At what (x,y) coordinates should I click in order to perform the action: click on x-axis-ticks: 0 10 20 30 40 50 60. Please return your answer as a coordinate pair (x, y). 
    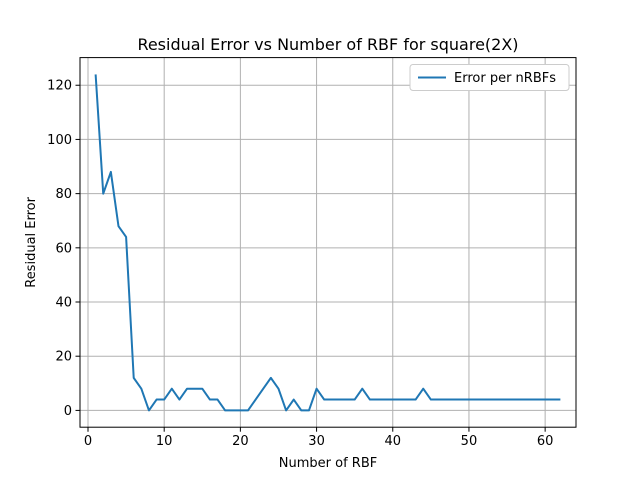
    Looking at the image, I should click on (319, 438).